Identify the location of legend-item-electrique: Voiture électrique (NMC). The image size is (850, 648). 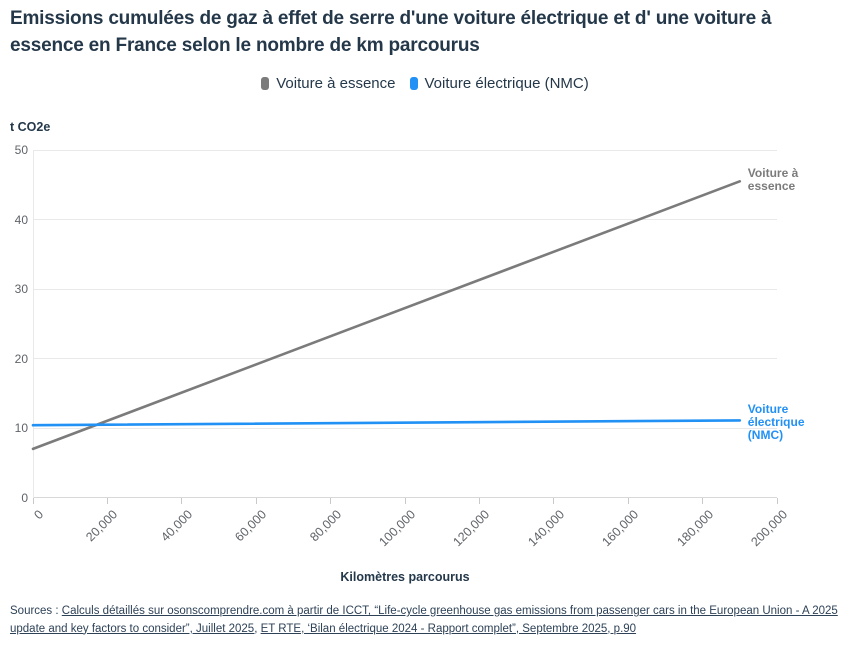
(499, 83).